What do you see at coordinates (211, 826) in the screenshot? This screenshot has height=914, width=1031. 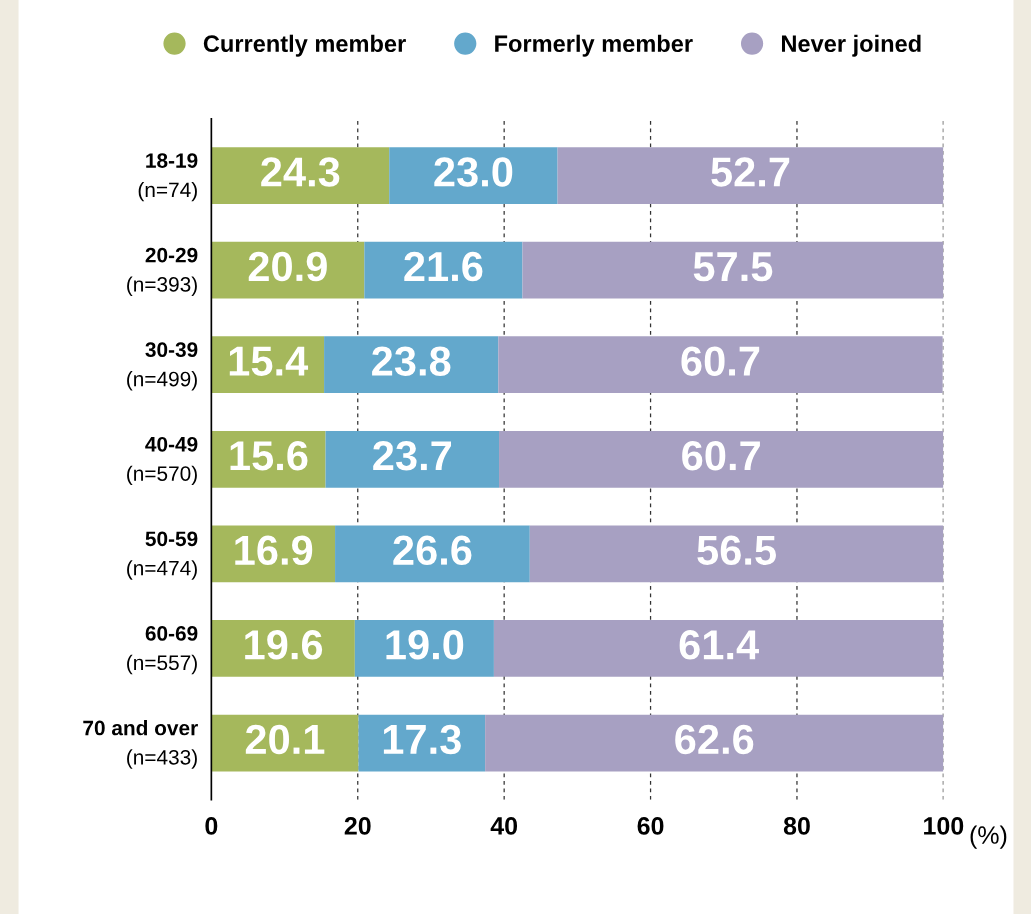 I see `x-tick-label: 0` at bounding box center [211, 826].